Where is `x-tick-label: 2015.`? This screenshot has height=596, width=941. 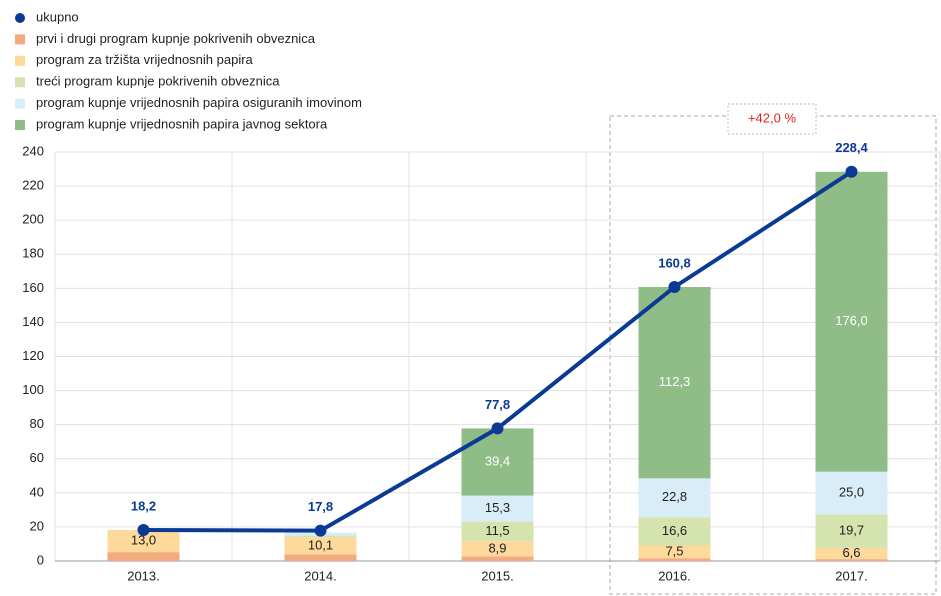 x-tick-label: 2015. is located at coordinates (497, 575).